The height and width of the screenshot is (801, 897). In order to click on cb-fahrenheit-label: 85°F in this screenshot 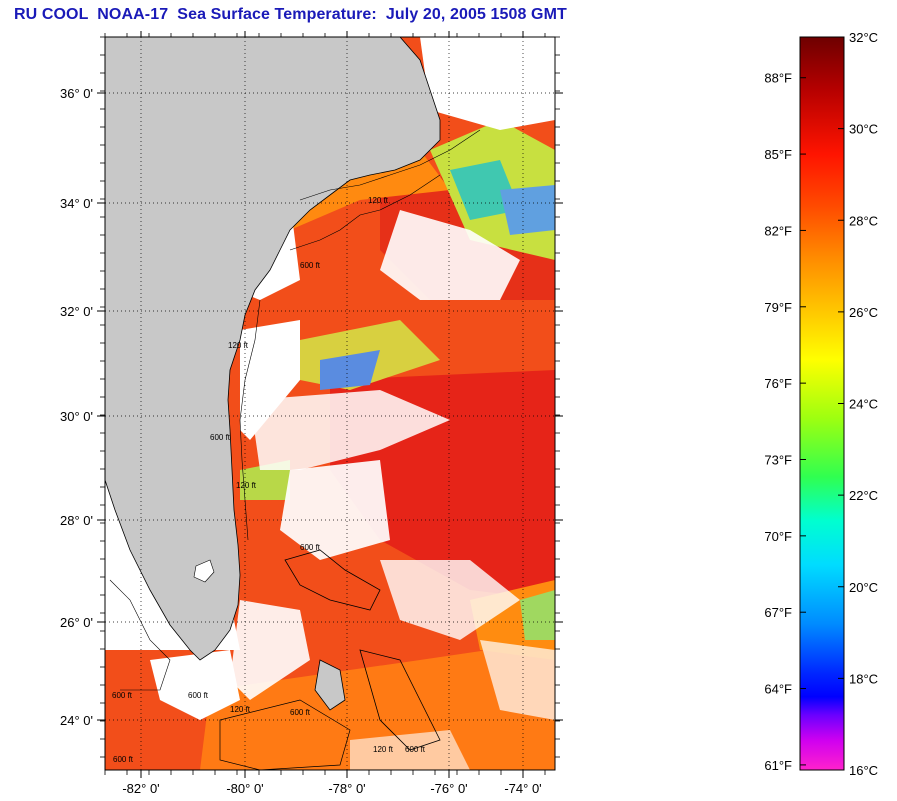, I will do `click(778, 154)`.